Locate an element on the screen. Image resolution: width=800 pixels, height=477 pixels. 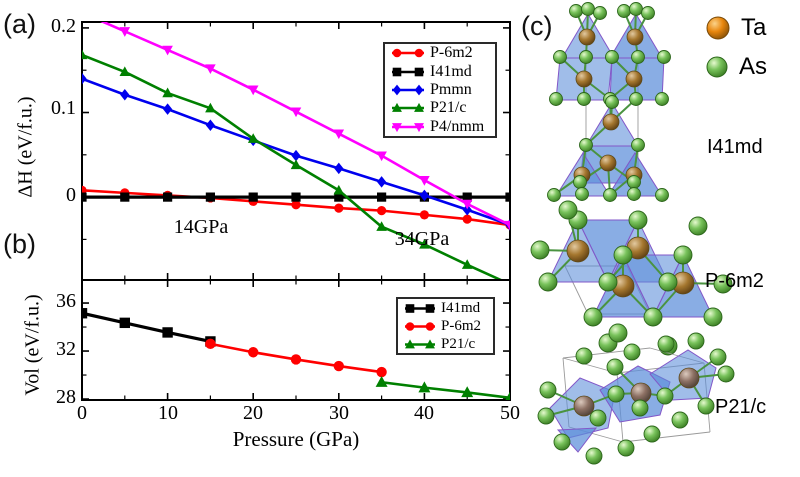
xtick-30: 30 is located at coordinates (339, 413).